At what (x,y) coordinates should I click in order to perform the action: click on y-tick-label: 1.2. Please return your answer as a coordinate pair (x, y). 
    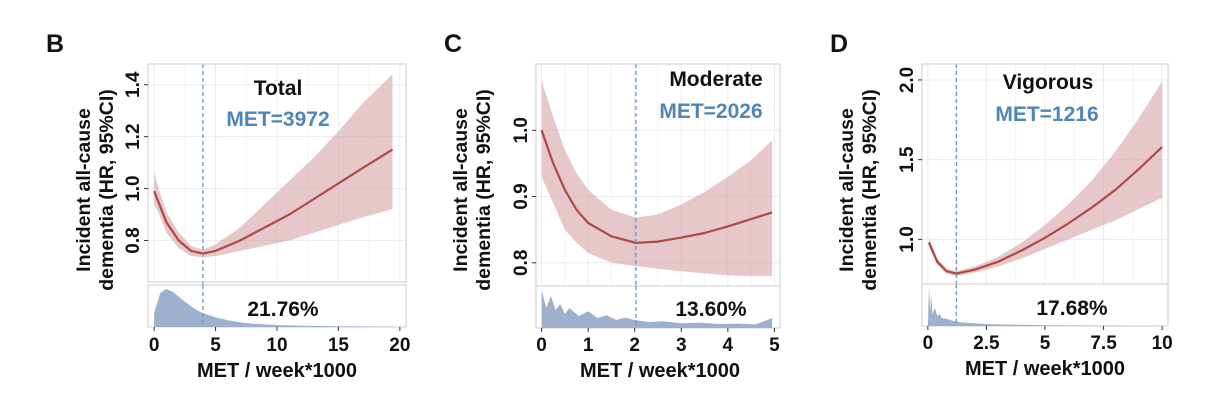
    Looking at the image, I should click on (133, 136).